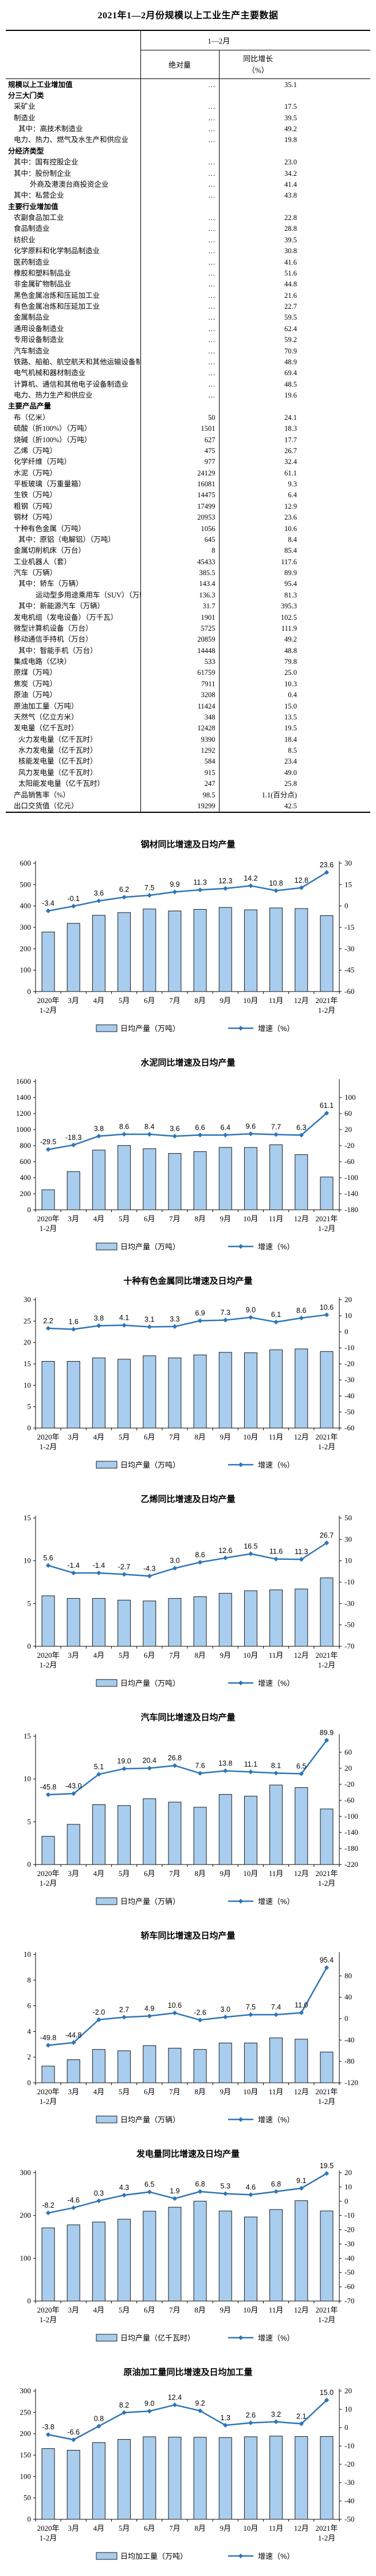 The image size is (376, 2576). What do you see at coordinates (26, 1145) in the screenshot?
I see `svg-text: 800` at bounding box center [26, 1145].